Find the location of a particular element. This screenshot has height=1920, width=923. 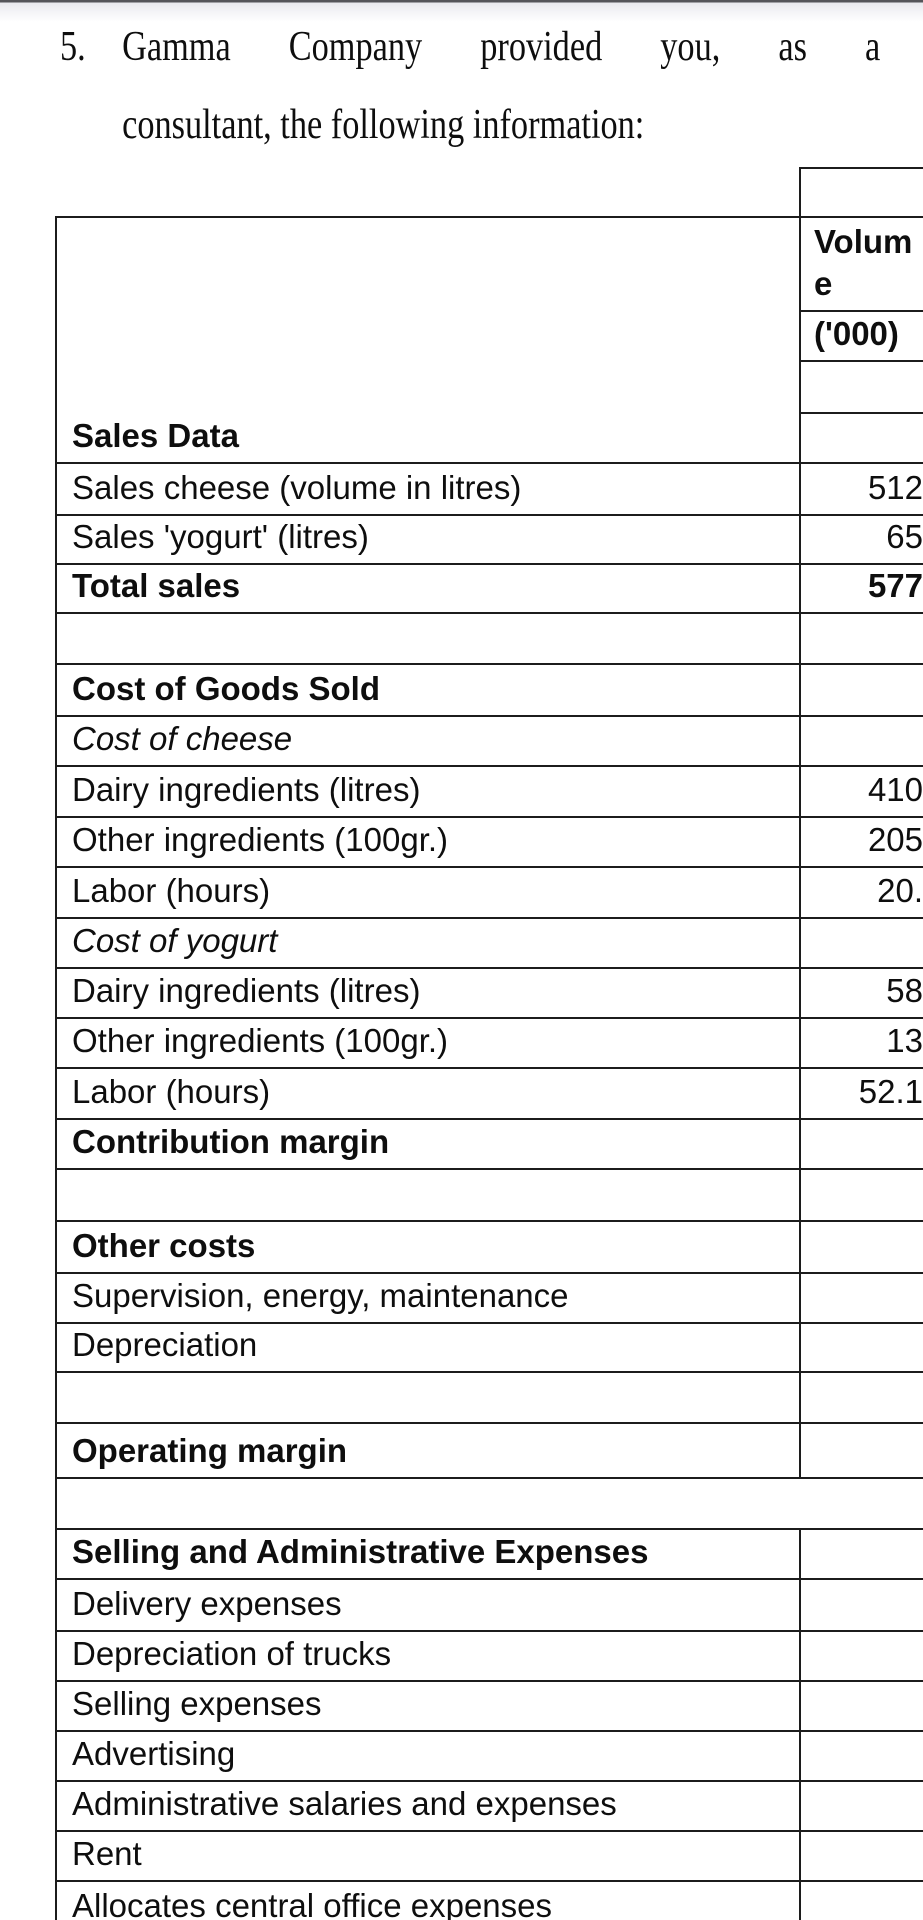

row-label-cell: Advertising is located at coordinates (428, 1756).